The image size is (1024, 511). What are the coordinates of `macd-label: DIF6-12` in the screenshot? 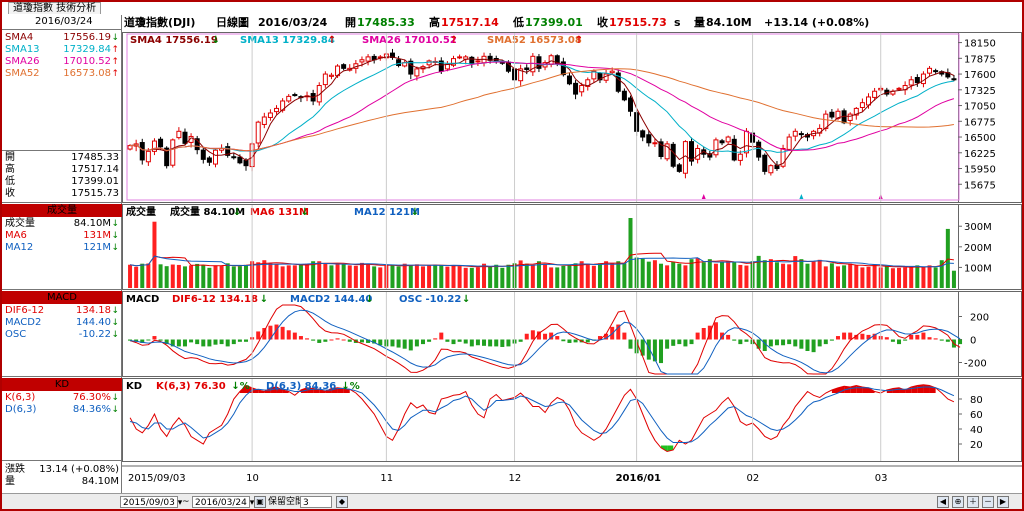 It's located at (25, 310).